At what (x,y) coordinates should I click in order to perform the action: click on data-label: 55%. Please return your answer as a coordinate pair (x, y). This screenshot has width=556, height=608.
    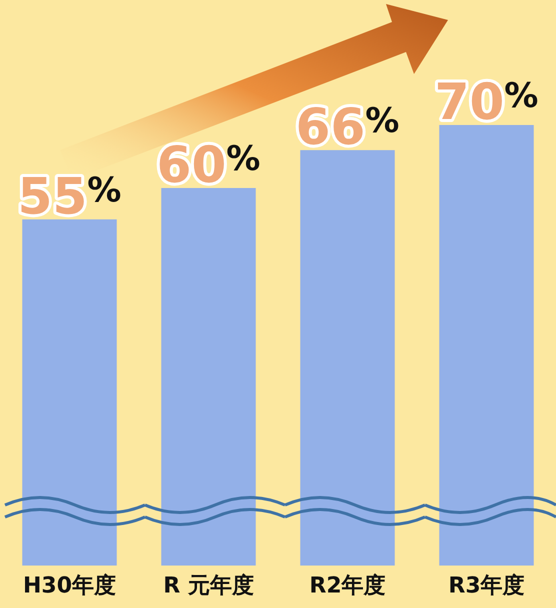
    Looking at the image, I should click on (70, 196).